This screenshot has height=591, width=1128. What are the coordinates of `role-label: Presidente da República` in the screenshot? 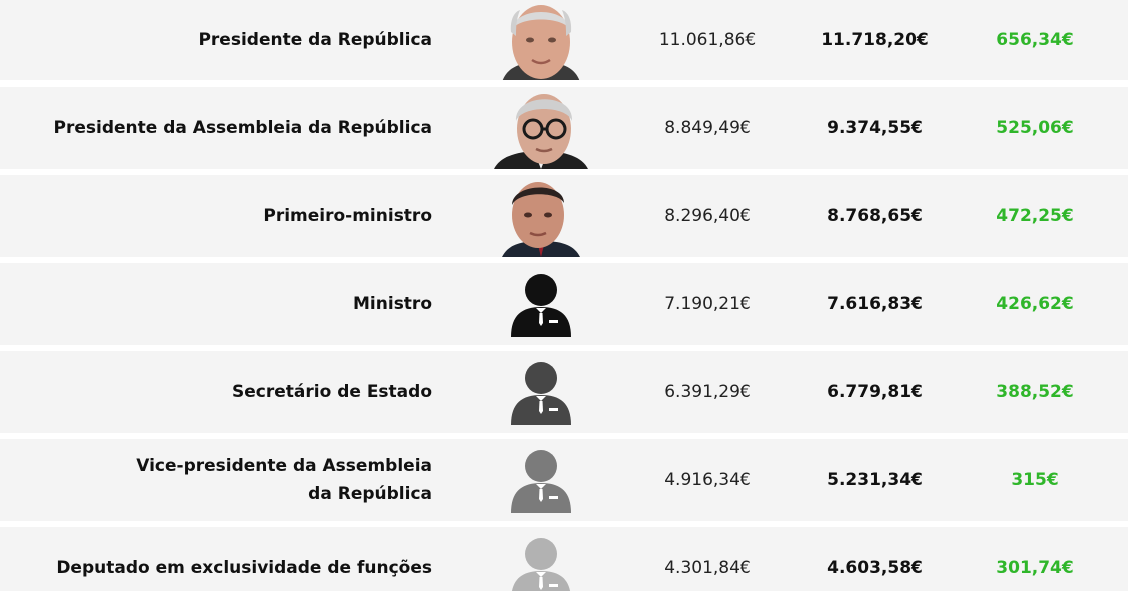 It's located at (315, 40).